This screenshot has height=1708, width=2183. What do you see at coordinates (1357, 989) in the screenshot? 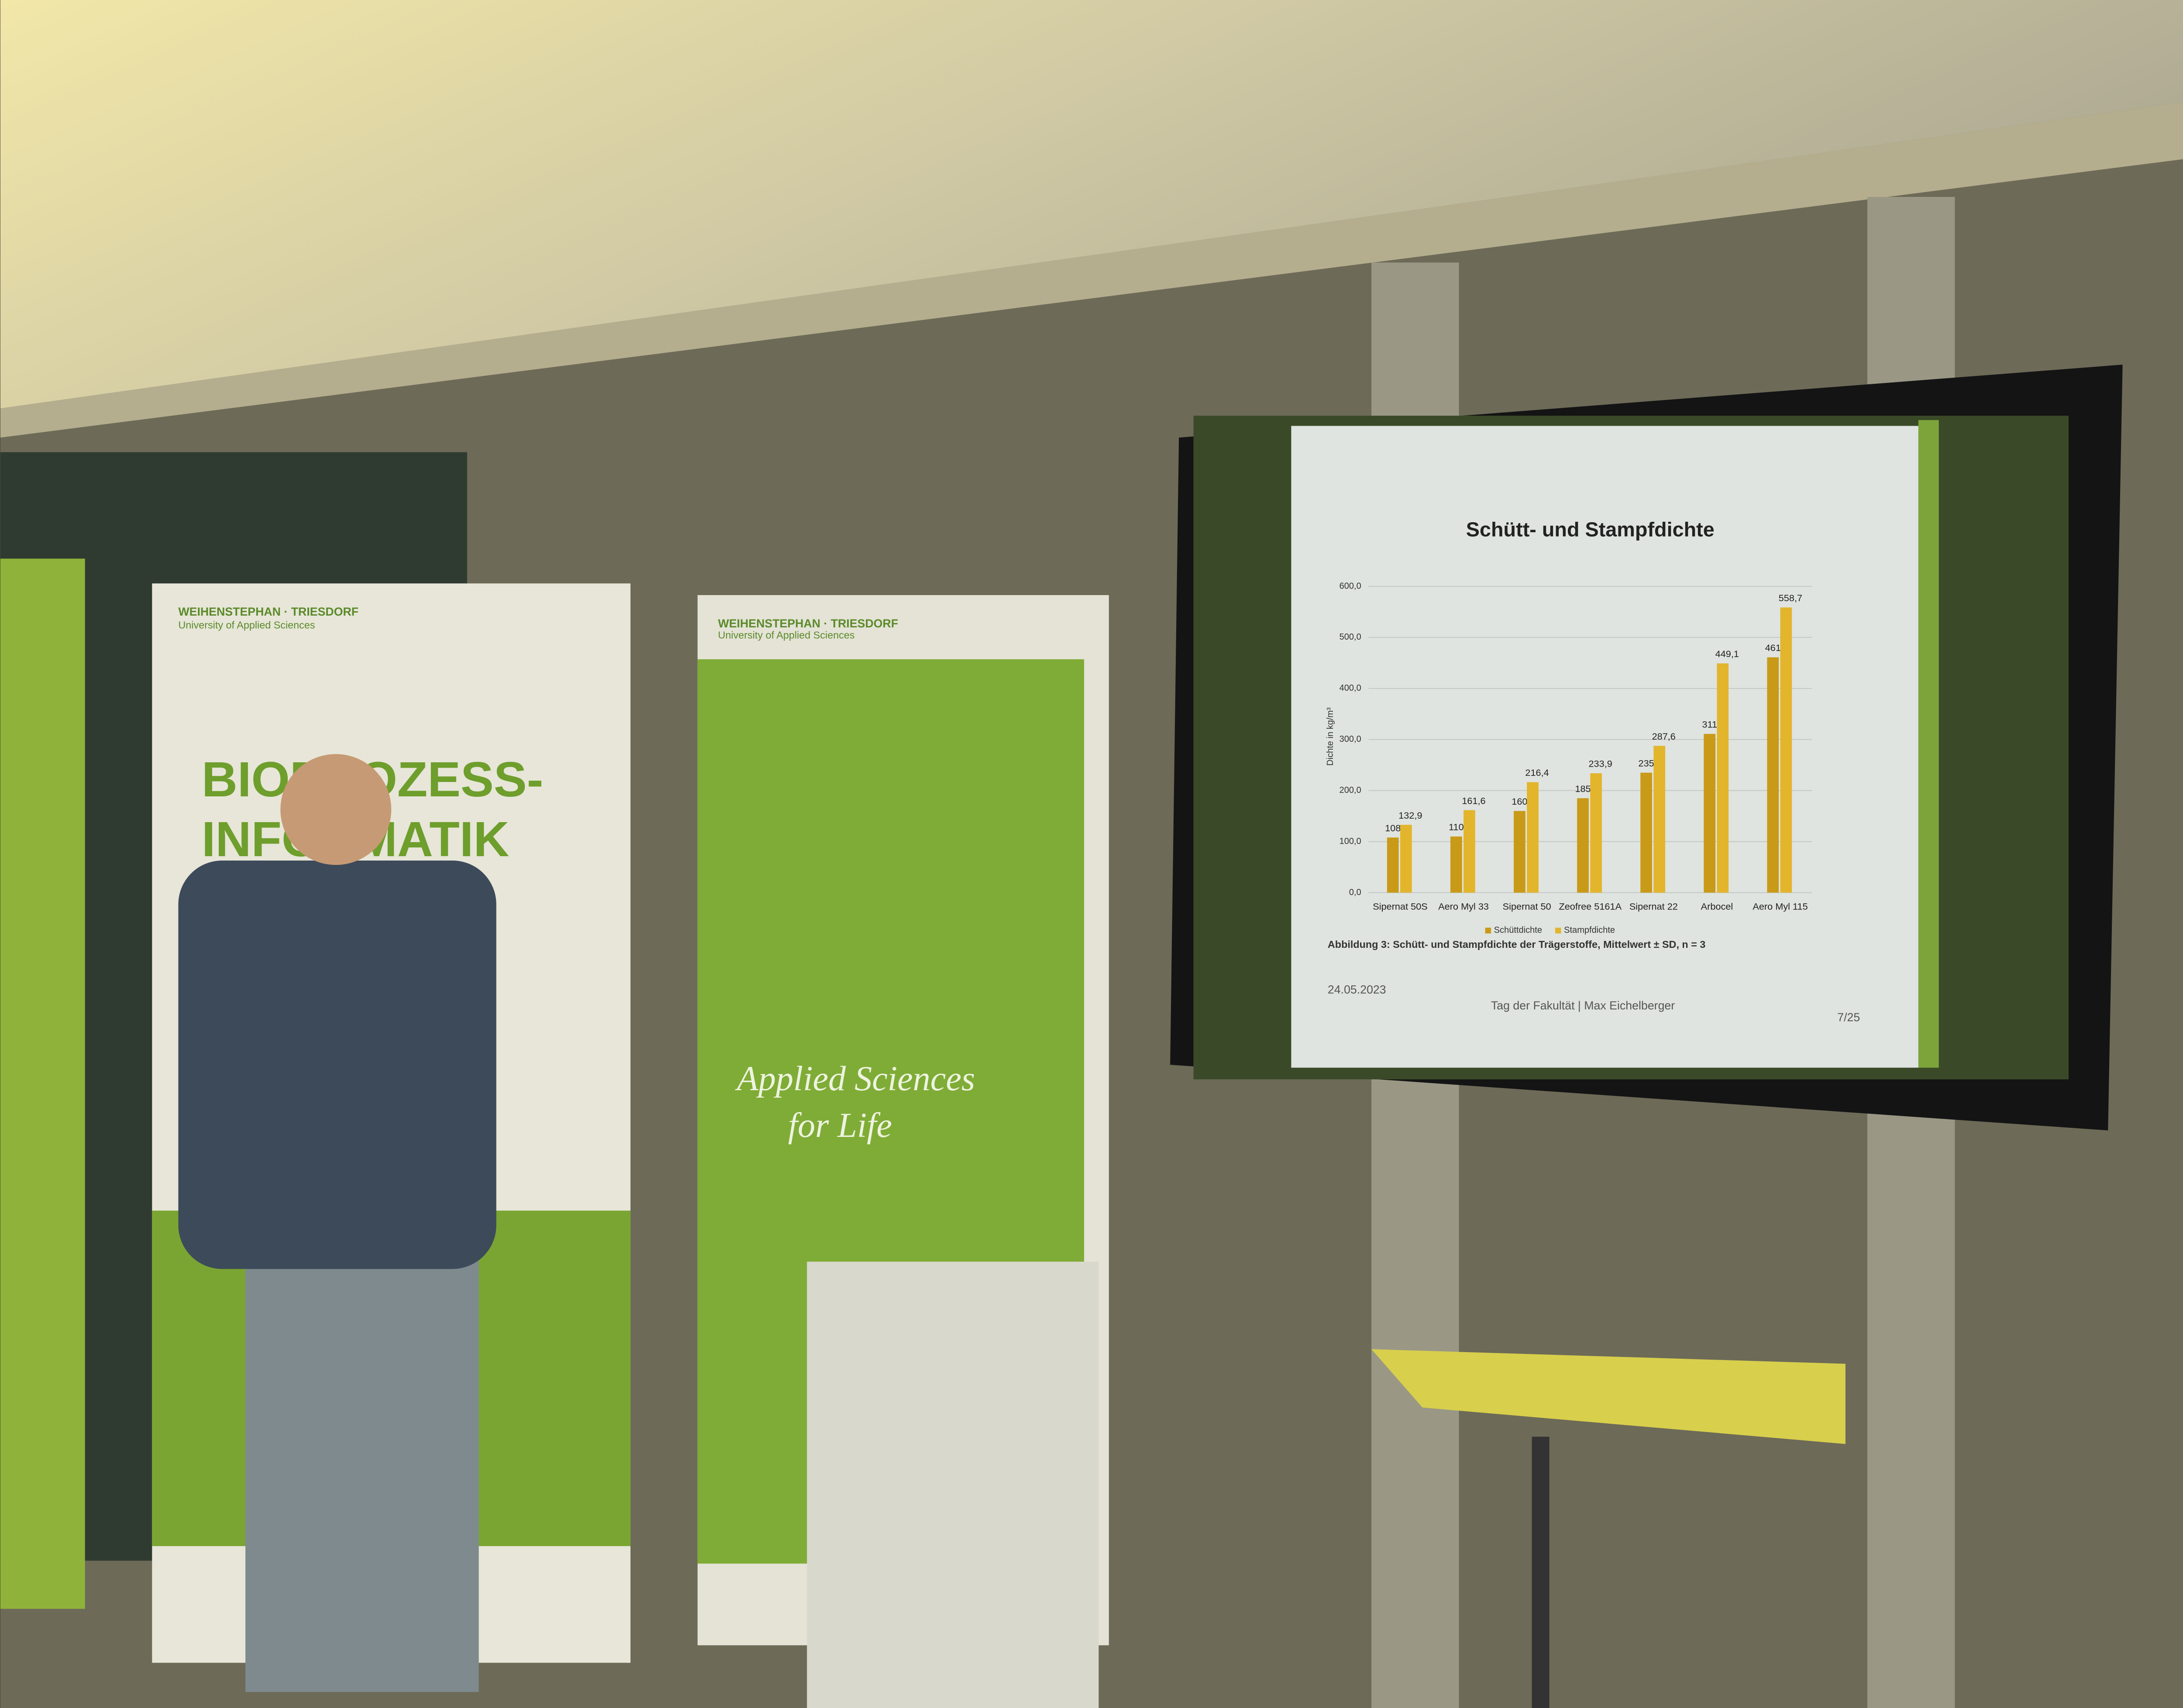
I see `slide-date: 24.05.2023` at bounding box center [1357, 989].